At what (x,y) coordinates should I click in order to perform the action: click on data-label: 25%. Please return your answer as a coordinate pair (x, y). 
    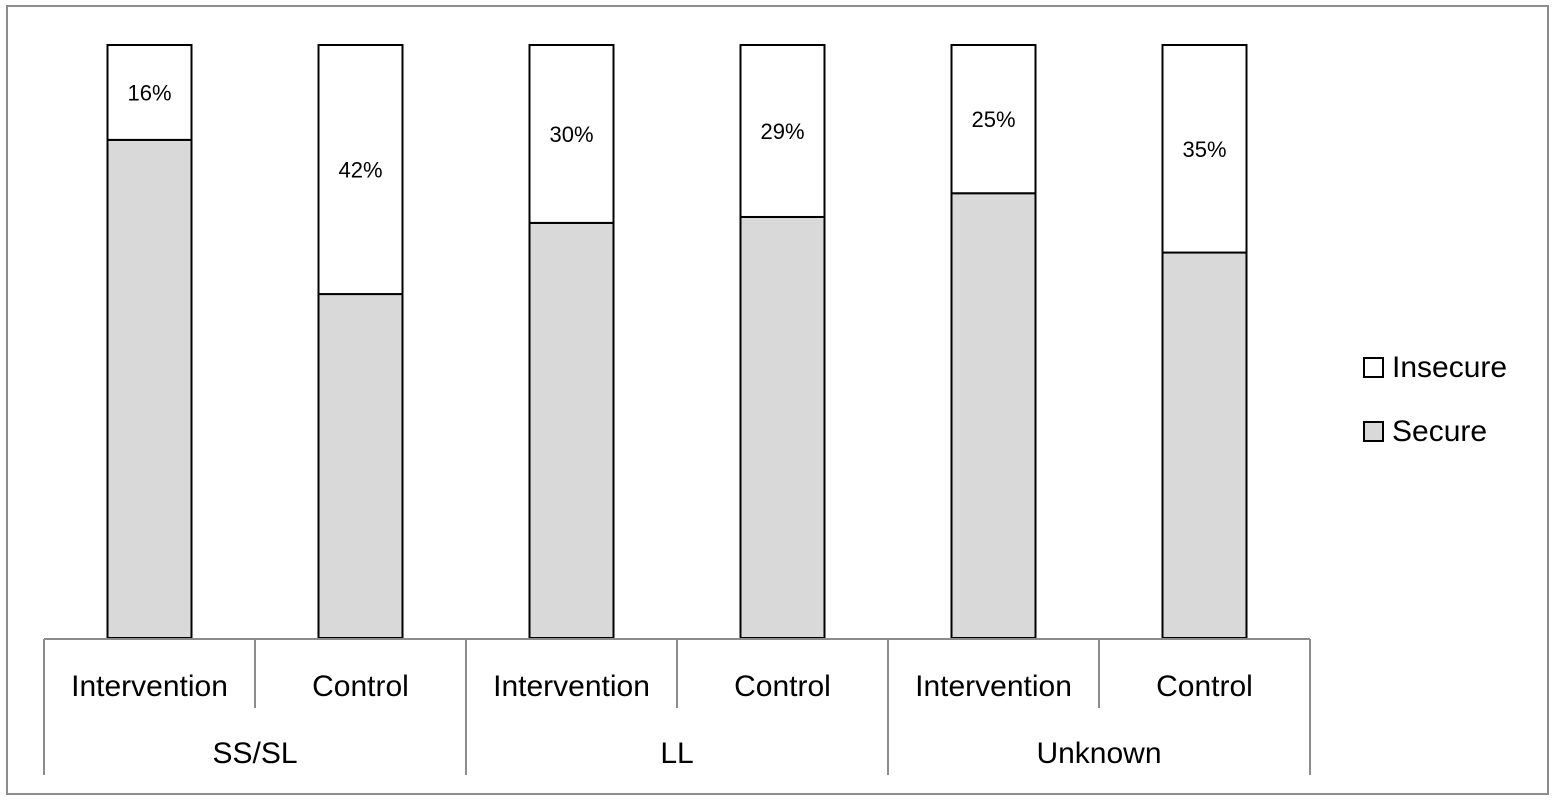
    Looking at the image, I should click on (993, 119).